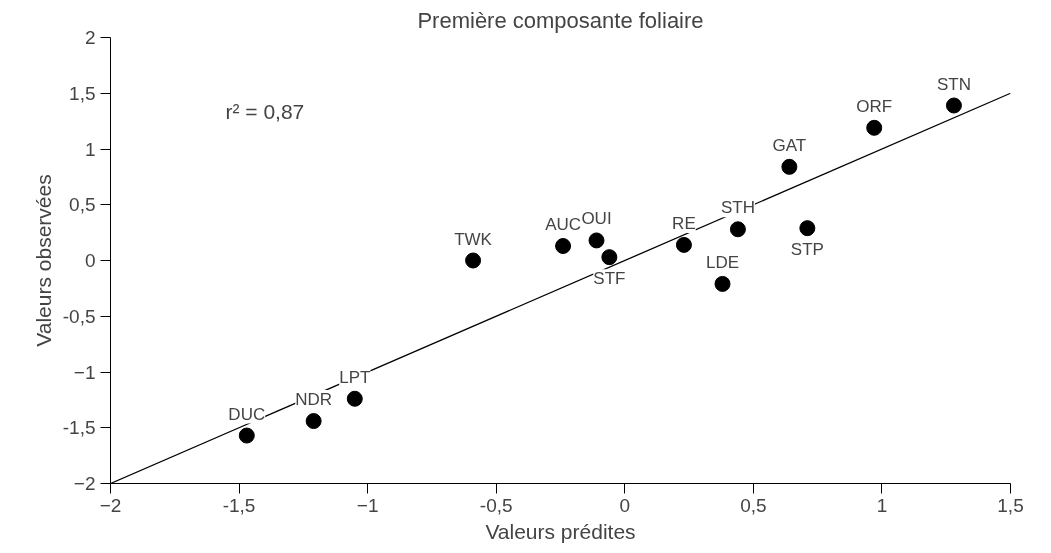  I want to click on annotation: OUI, so click(596, 219).